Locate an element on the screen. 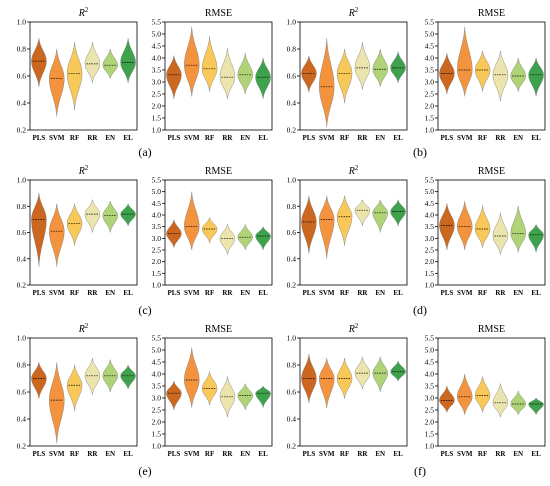  figure-c-r2-panel: R2 0.2 0.4 0.6 0.8 1.0 PLS SVM RF RR EN EL is located at coordinates (77, 230).